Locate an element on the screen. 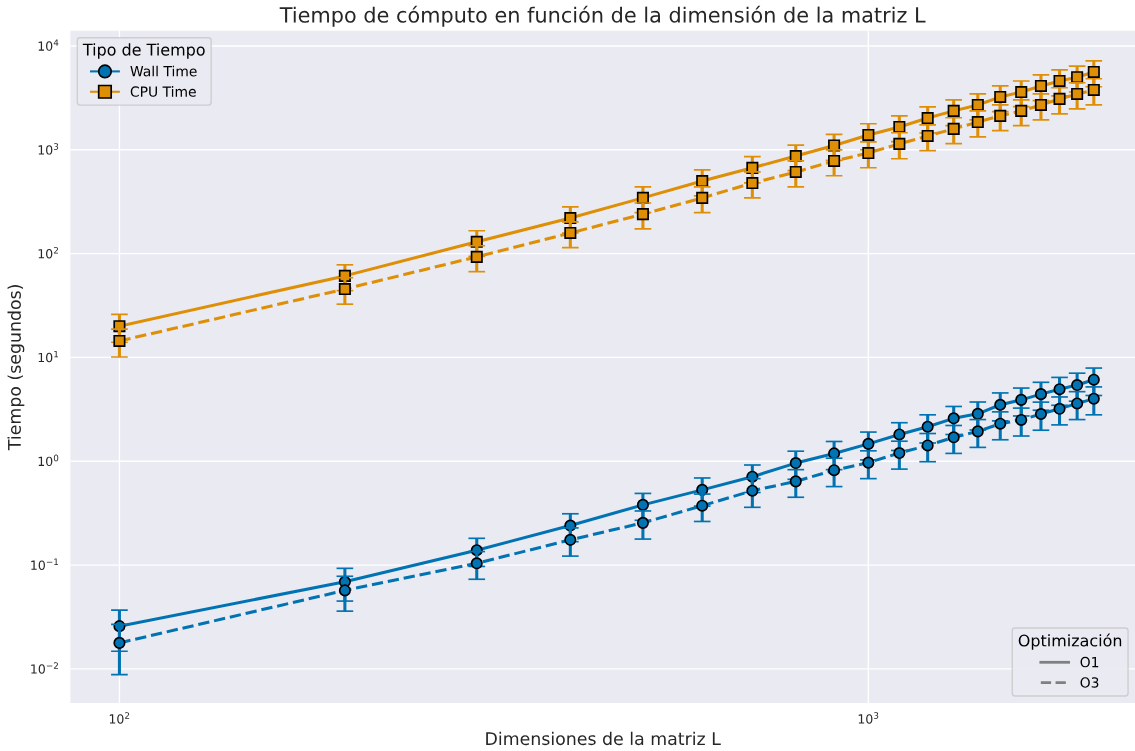 Image resolution: width=1135 pixels, height=751 pixels. annotation: O3 is located at coordinates (1089, 682).